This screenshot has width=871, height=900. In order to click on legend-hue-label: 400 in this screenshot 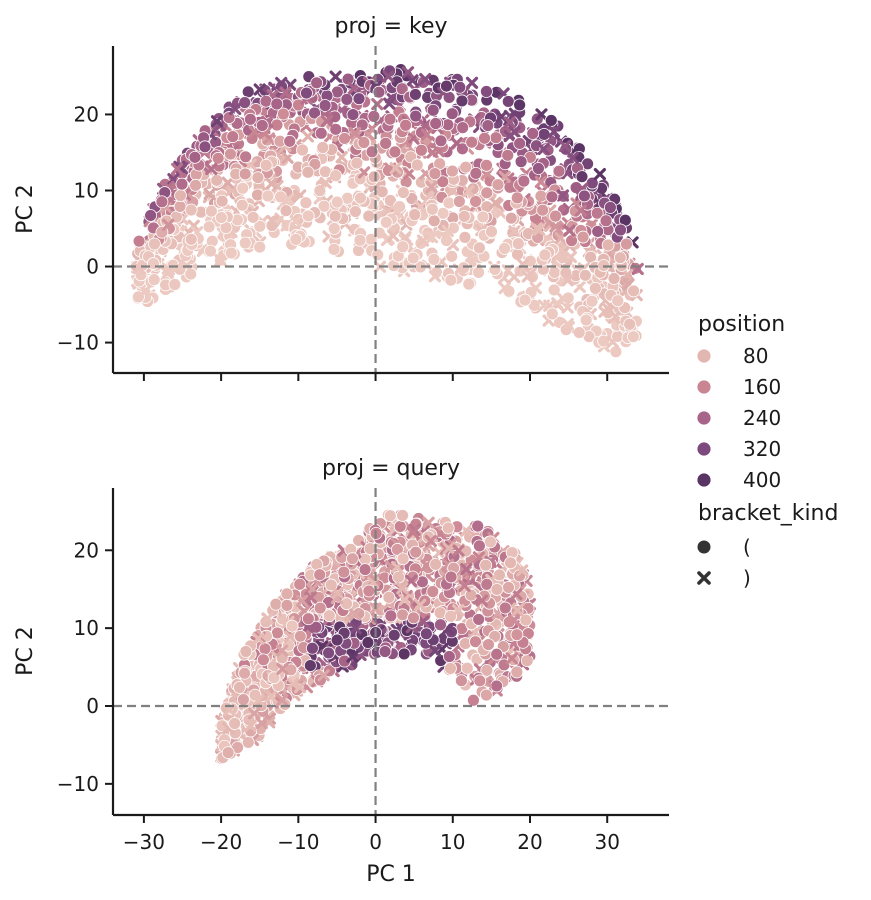, I will do `click(762, 480)`.